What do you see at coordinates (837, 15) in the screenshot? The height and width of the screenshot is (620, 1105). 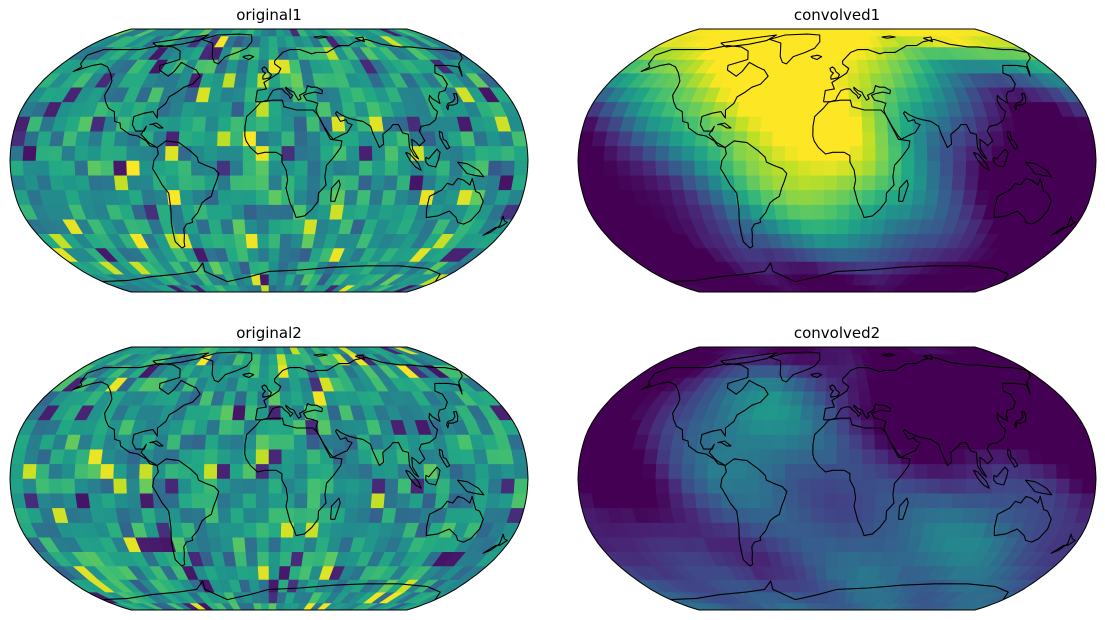 I see `panel-title: convolved1` at bounding box center [837, 15].